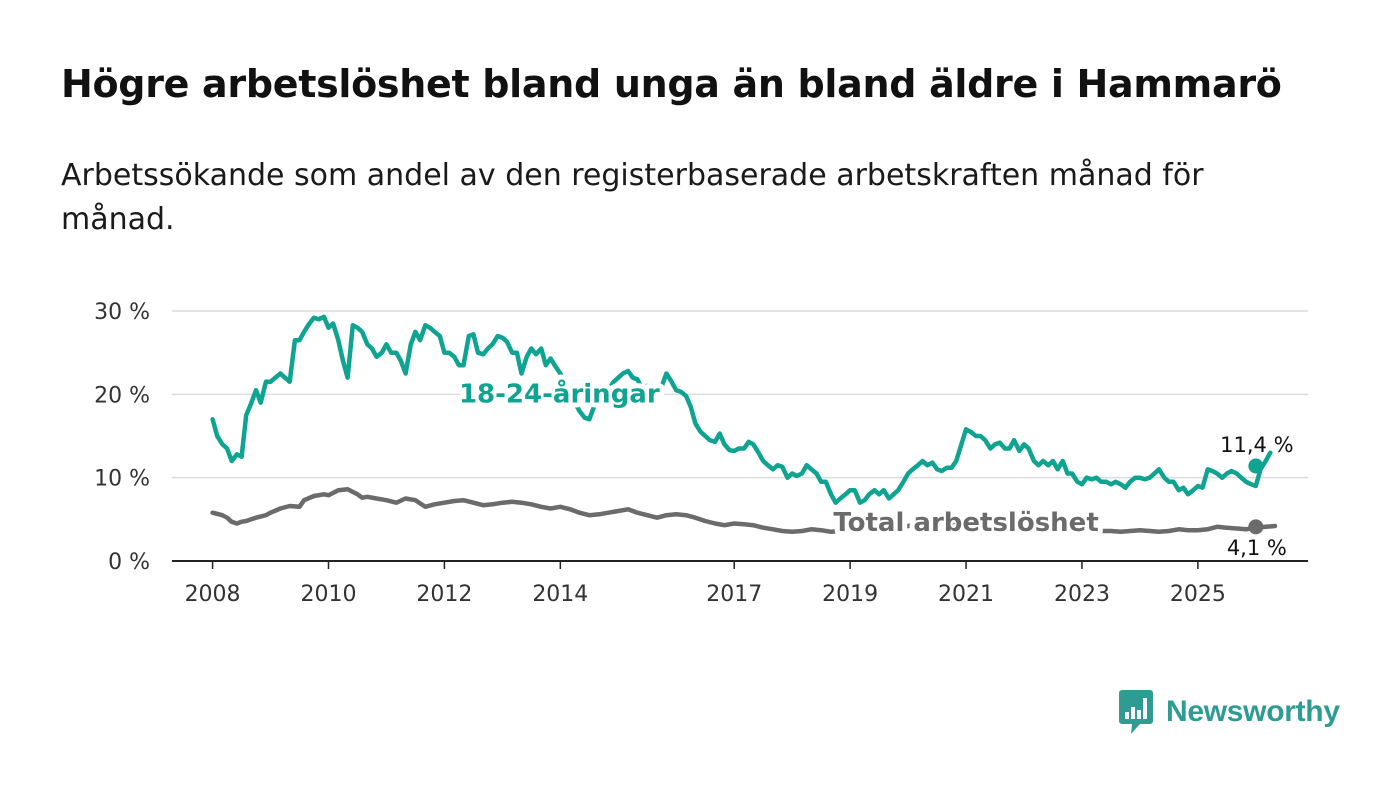  I want to click on y-tick-label: 30 %, so click(122, 312).